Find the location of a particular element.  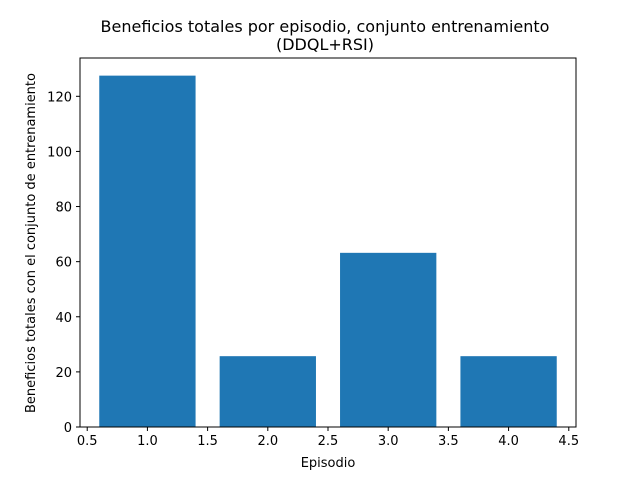

y-tick-label: 60 is located at coordinates (63, 263).